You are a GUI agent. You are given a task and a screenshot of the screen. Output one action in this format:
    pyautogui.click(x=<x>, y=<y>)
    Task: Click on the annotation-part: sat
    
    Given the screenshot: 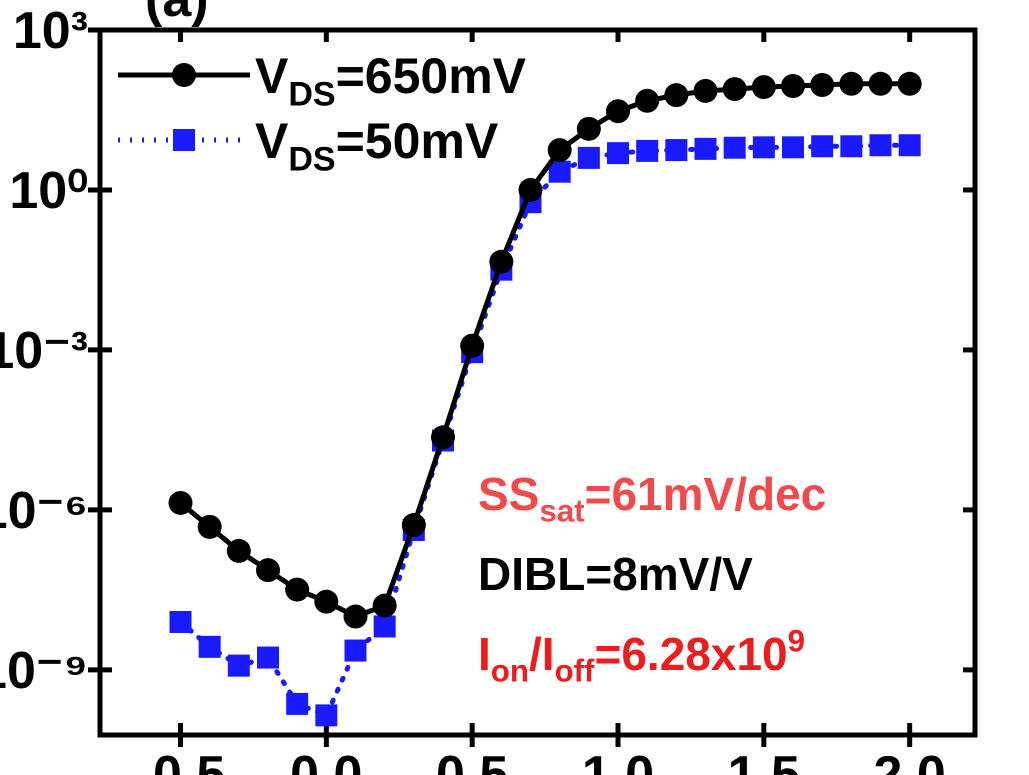 What is the action you would take?
    pyautogui.click(x=562, y=511)
    